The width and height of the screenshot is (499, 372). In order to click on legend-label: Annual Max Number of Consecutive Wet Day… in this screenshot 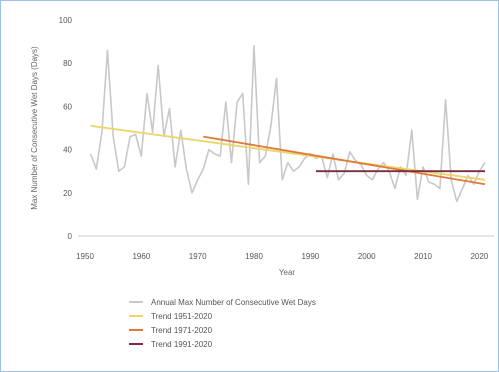, I will do `click(233, 302)`.